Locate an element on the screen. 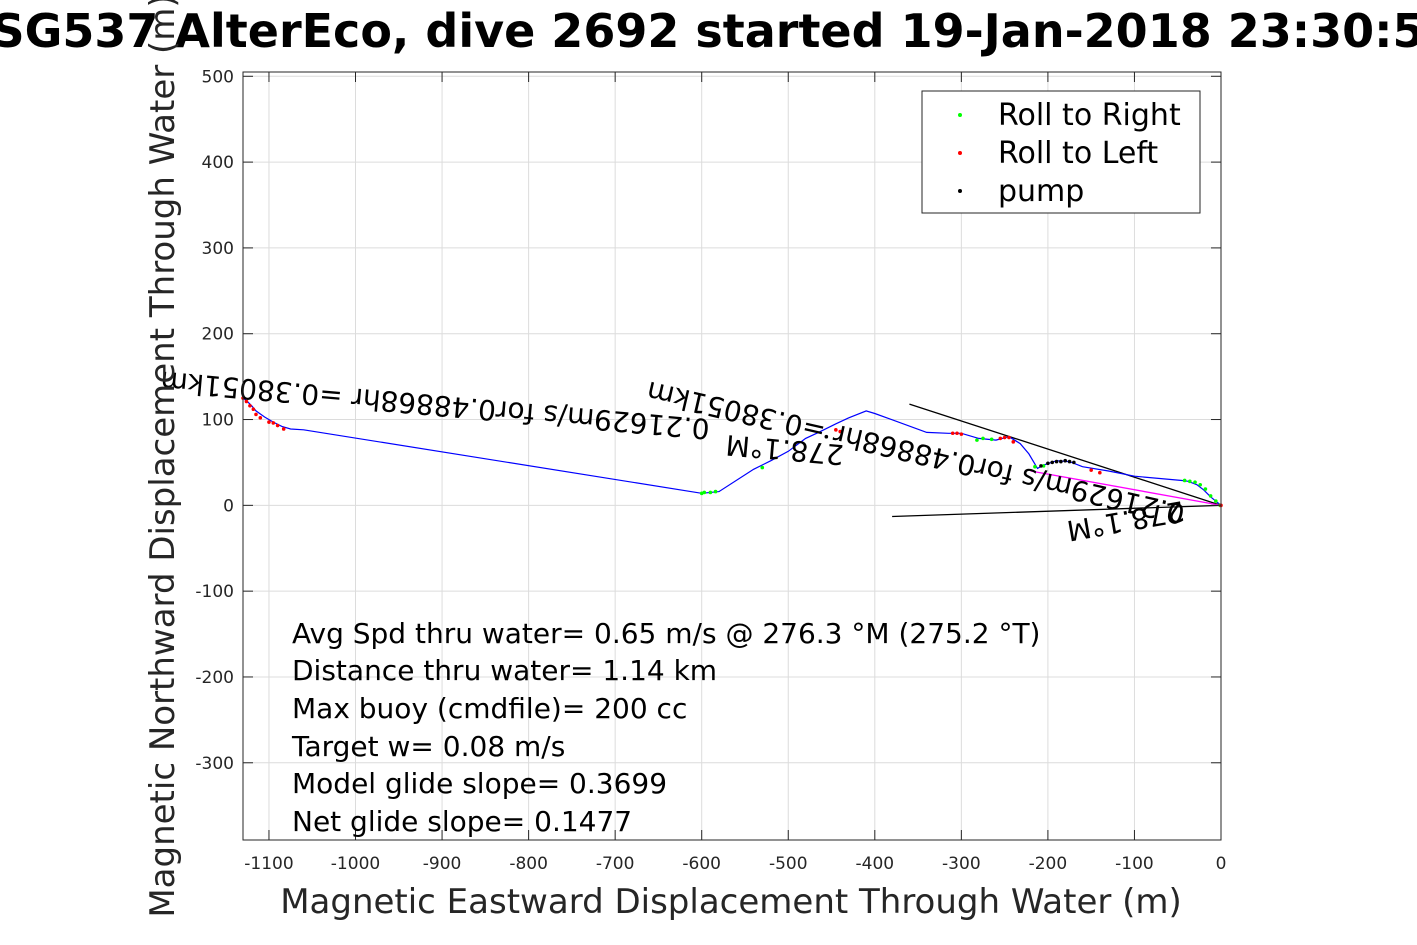 This screenshot has width=1417, height=945. current-line is located at coordinates (1126, 488).